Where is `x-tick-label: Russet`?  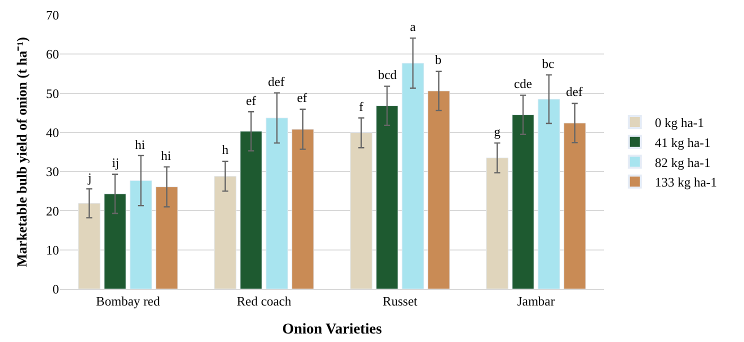 x-tick-label: Russet is located at coordinates (400, 301).